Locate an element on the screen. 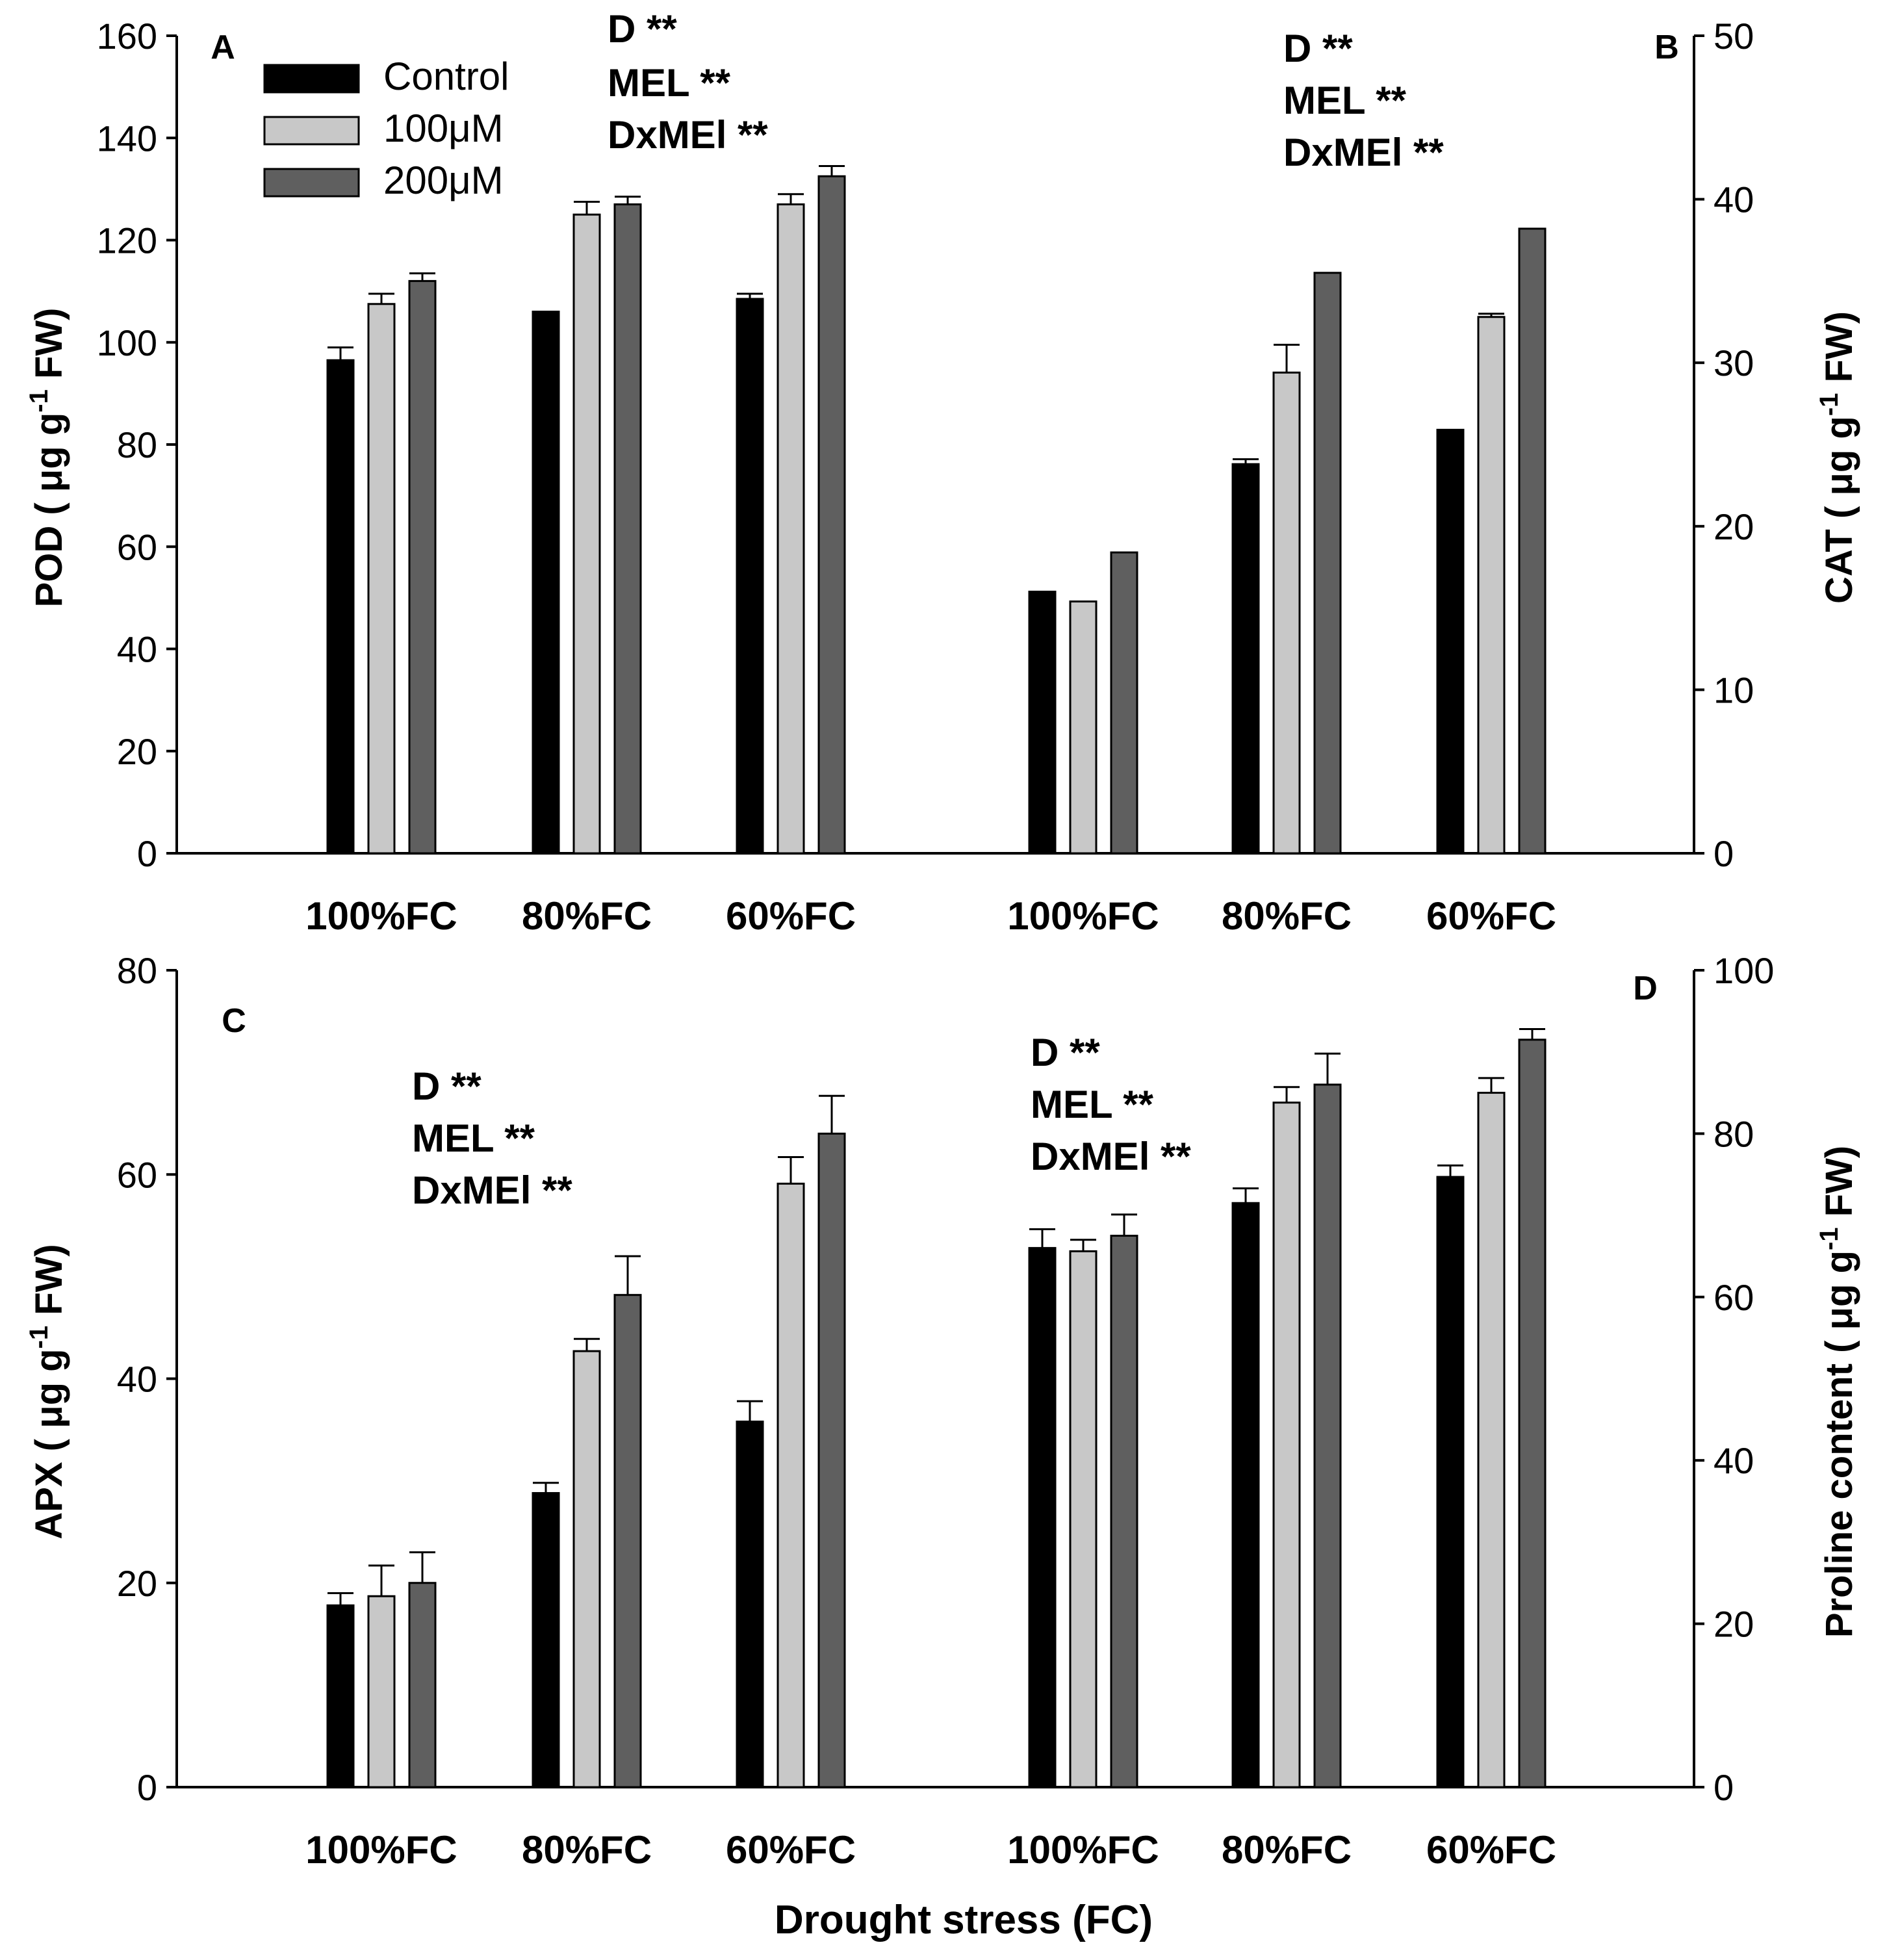 This screenshot has height=1960, width=1900. legend-label-1: 100μM is located at coordinates (443, 128).